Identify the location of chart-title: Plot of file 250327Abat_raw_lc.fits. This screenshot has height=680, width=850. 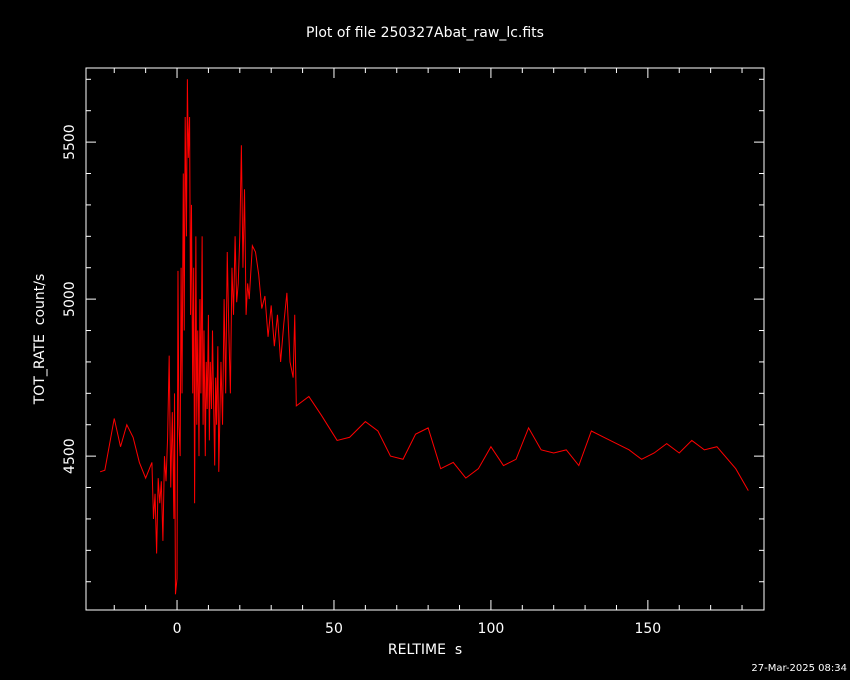
(425, 33).